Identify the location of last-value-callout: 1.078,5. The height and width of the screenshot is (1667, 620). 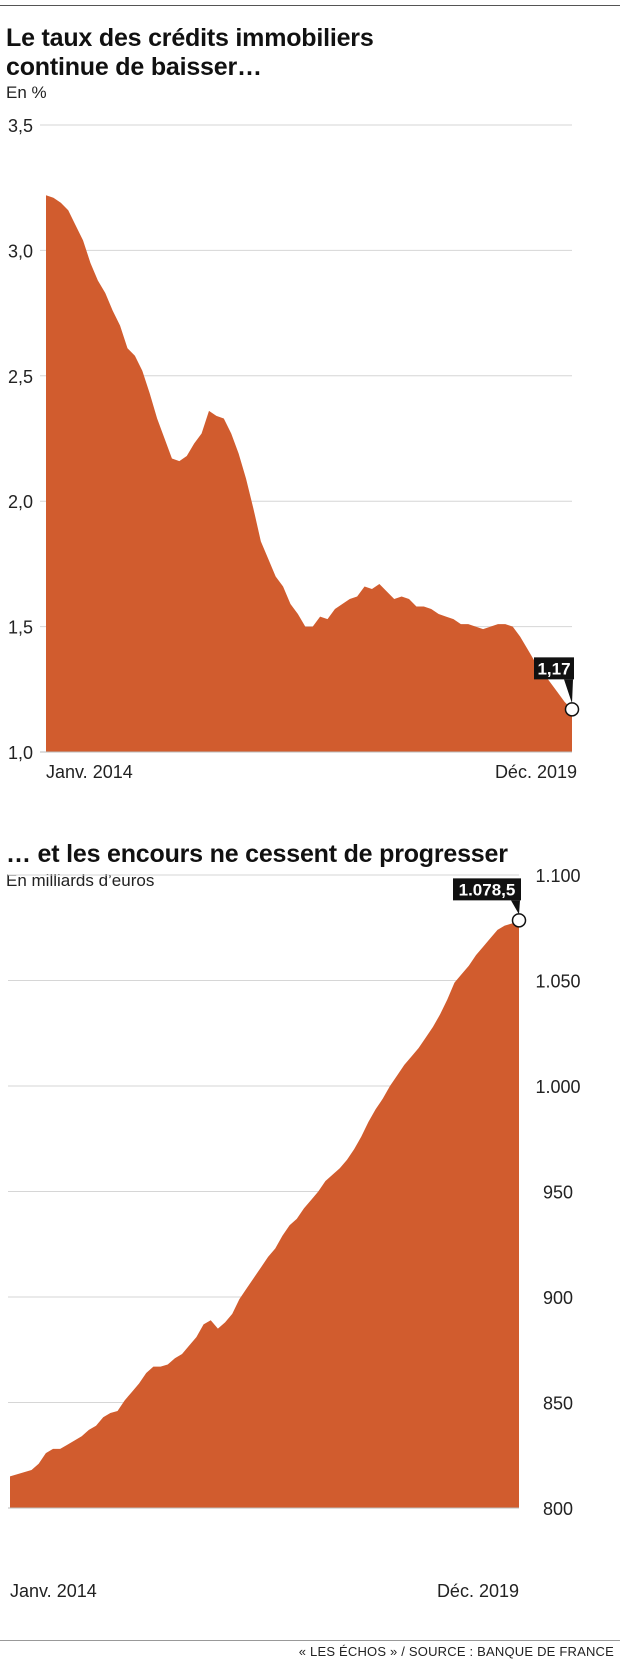
(487, 896).